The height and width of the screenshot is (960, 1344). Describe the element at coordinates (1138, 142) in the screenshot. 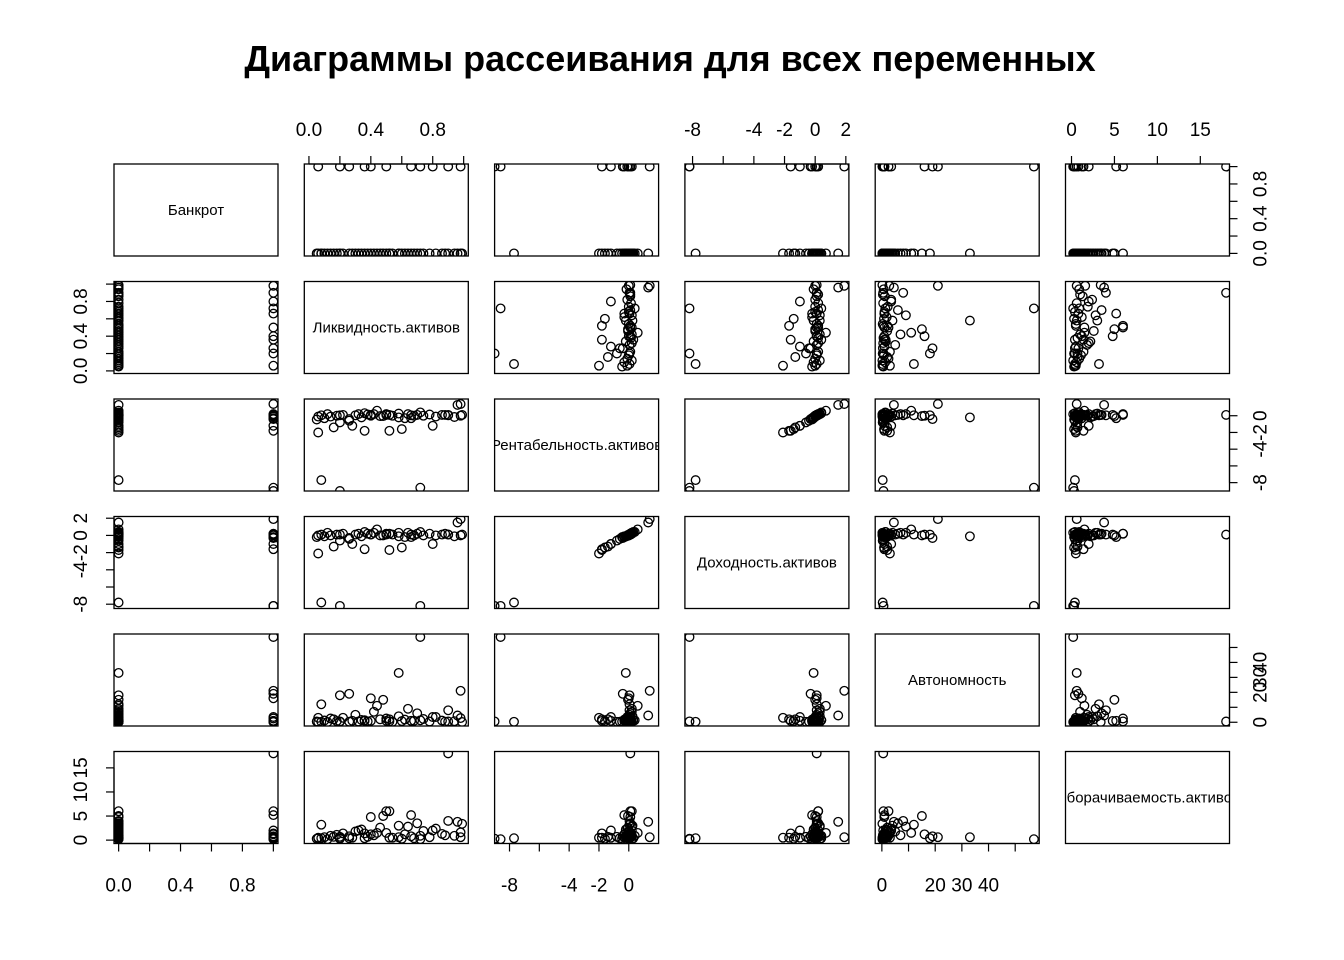

I see `top-axis-var6: 0 5 10 15` at that location.